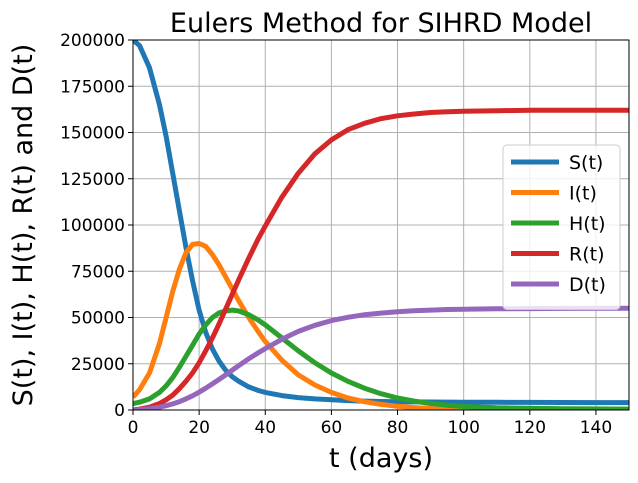 This screenshot has height=483, width=638. I want to click on y-tick-label: 25000, so click(98, 365).